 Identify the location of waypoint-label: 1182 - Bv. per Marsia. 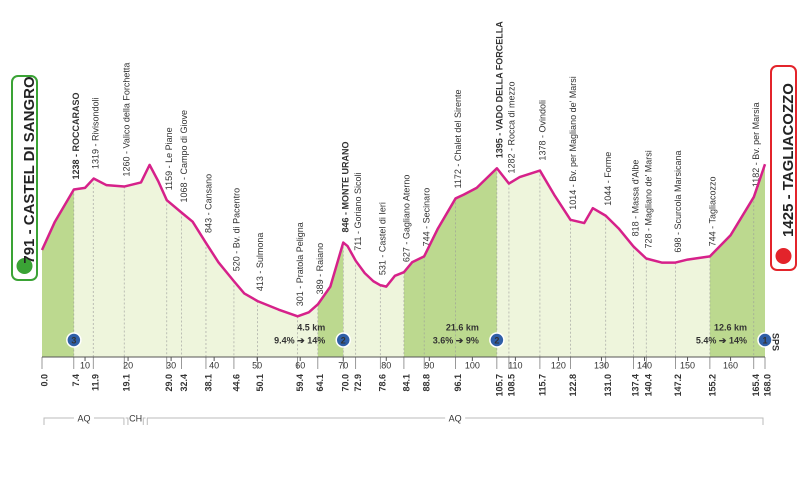
(756, 144).